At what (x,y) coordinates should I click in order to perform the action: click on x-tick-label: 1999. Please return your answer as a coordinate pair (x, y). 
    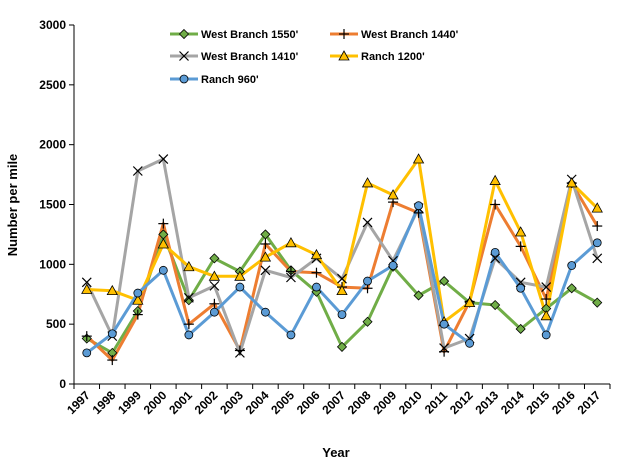
    Looking at the image, I should click on (129, 402).